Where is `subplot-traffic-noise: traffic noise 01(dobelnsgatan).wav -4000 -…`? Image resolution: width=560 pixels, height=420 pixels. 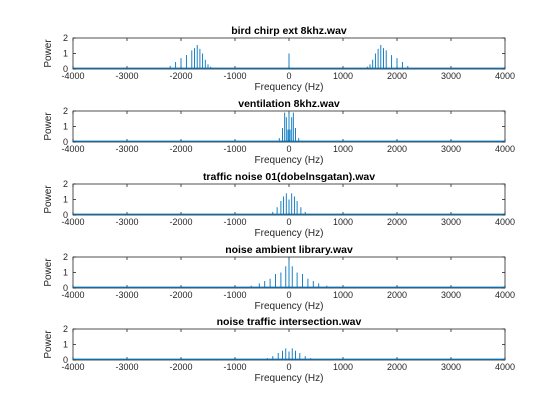
subplot-traffic-noise: traffic noise 01(dobelnsgatan).wav -4000 -… is located at coordinates (279, 205).